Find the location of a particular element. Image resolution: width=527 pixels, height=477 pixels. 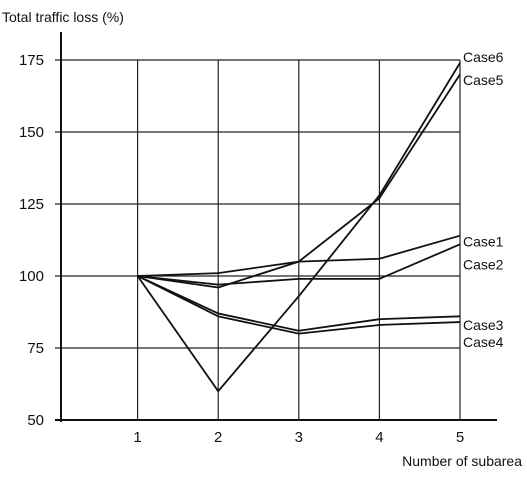

y-tick-label: 75 is located at coordinates (35, 348).